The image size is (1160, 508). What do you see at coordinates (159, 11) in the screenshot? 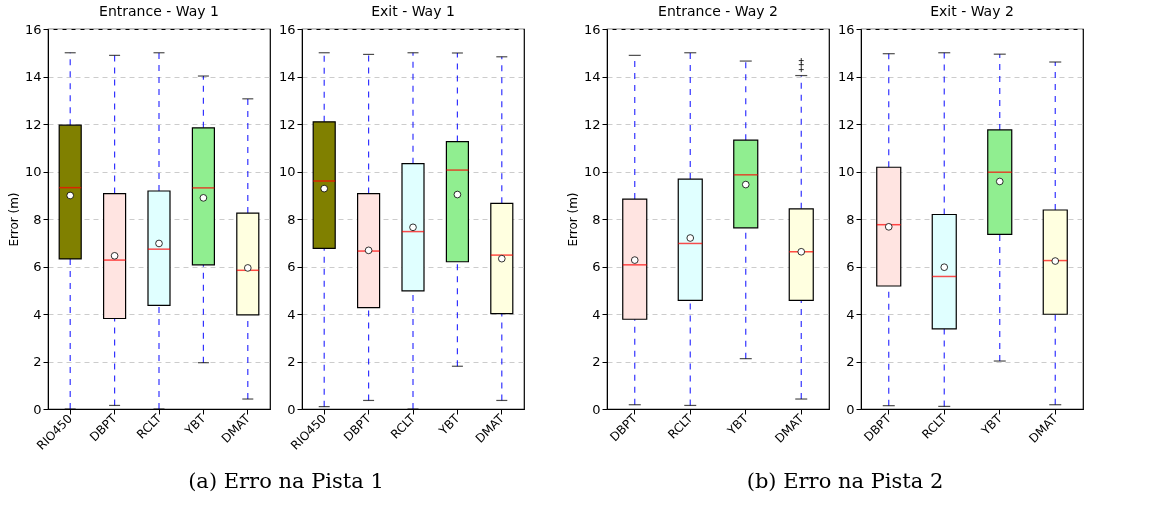
I see `chart-title: Entrance - Way 1` at bounding box center [159, 11].